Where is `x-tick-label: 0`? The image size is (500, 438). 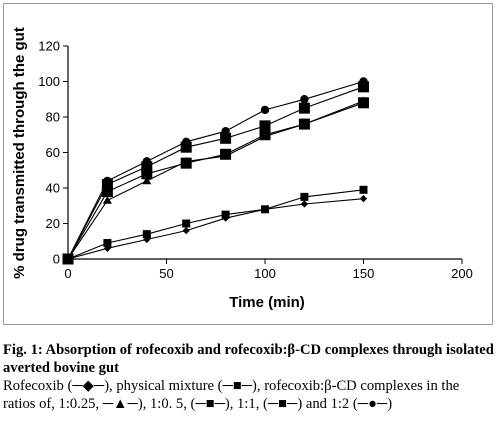 x-tick-label: 0 is located at coordinates (67, 273).